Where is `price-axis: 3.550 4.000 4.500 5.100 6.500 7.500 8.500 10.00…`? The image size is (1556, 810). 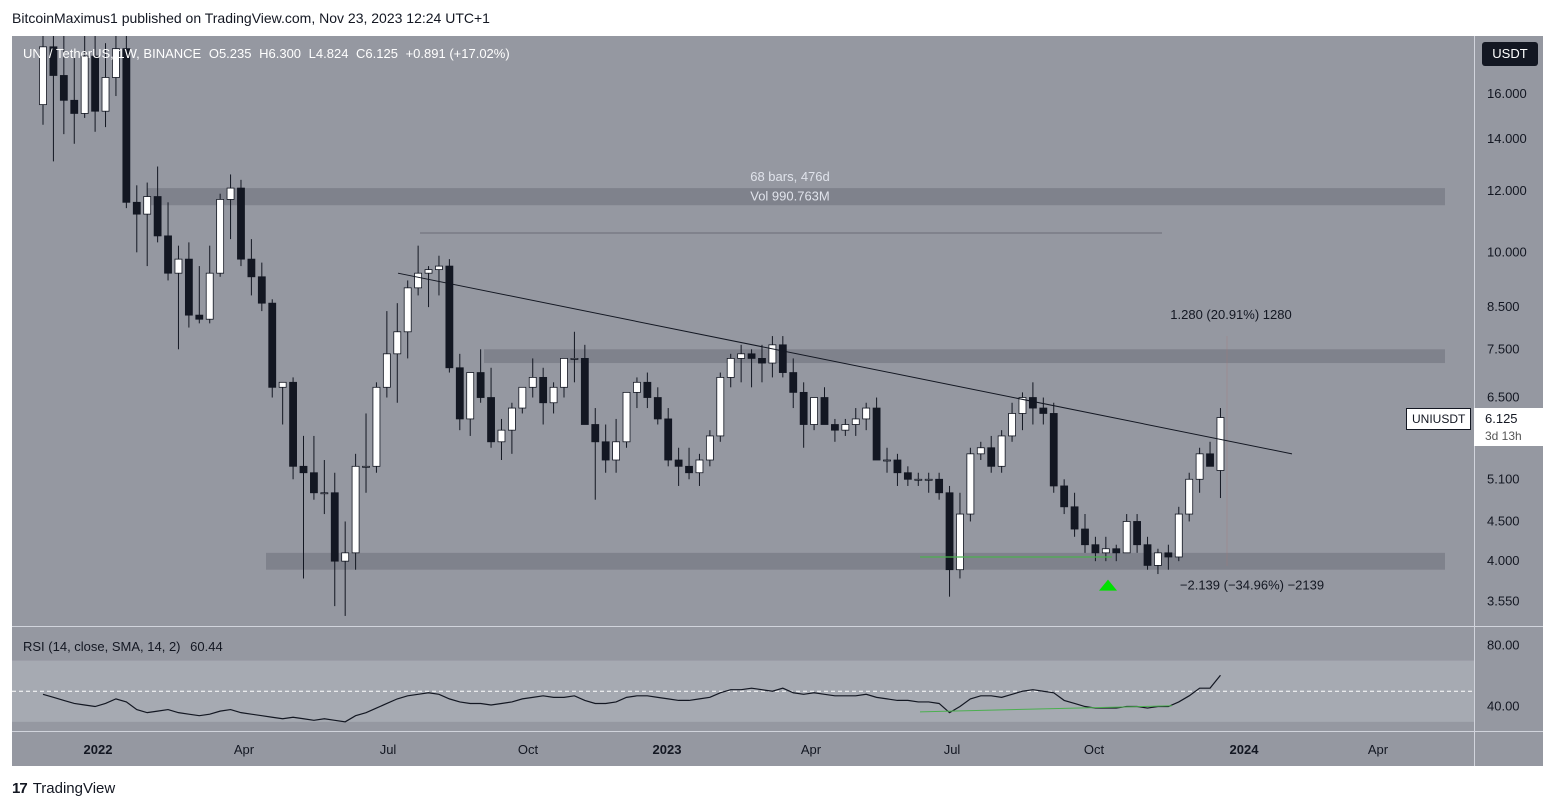 price-axis: 3.550 4.000 4.500 5.100 6.500 7.500 8.500 10.00… is located at coordinates (1509, 383).